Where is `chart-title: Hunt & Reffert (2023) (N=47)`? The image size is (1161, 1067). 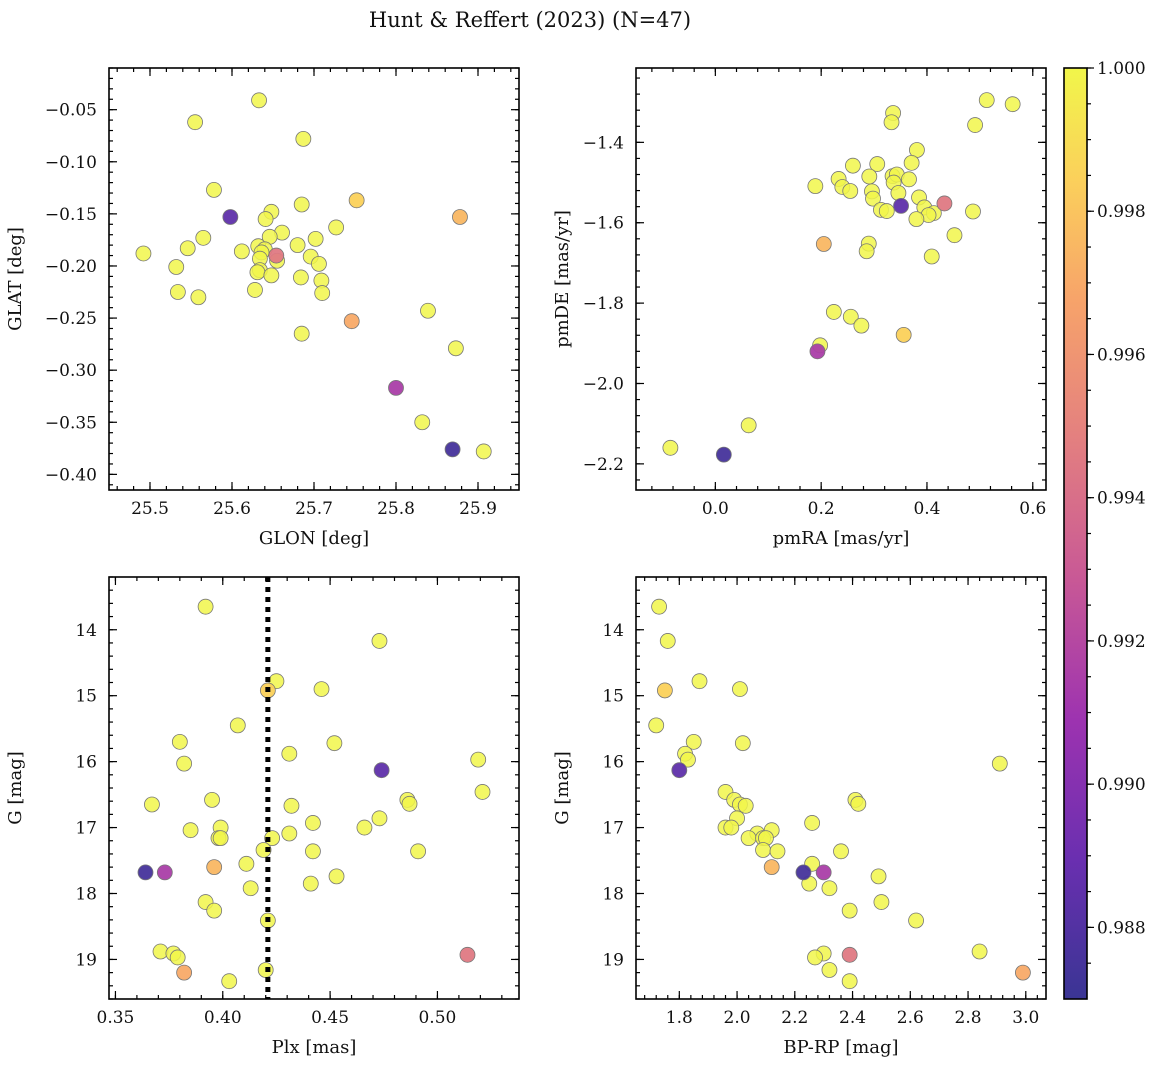
chart-title: Hunt & Reffert (2023) (N=47) is located at coordinates (530, 20).